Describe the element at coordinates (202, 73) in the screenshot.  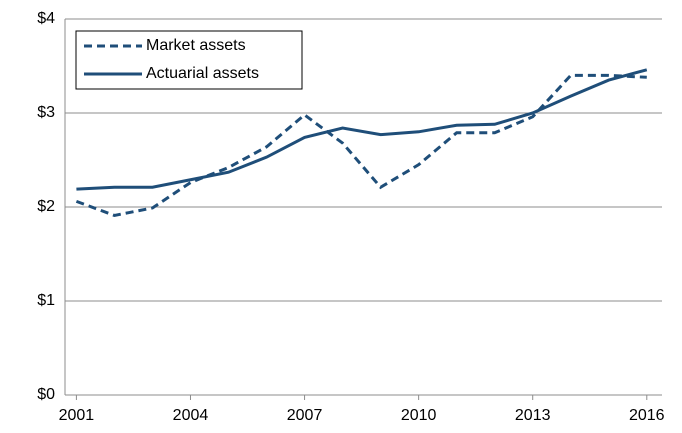
I see `legend-label: Actuarial assets` at that location.